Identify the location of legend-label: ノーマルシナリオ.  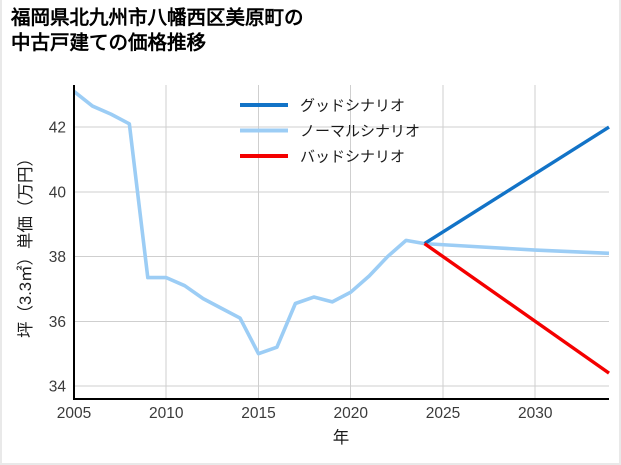
(360, 131).